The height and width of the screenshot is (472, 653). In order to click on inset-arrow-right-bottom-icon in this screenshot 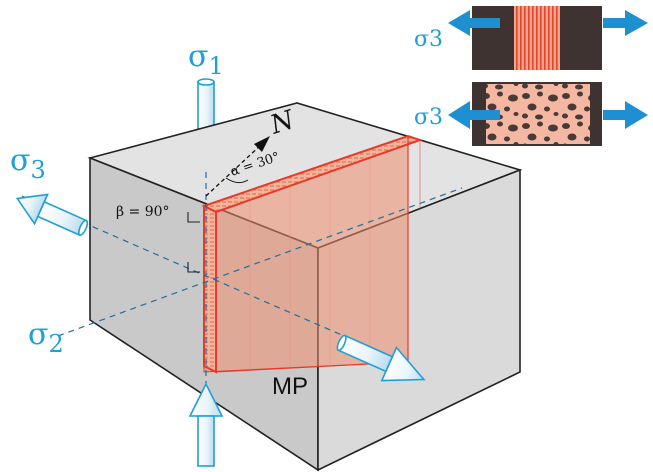, I will do `click(625, 115)`.